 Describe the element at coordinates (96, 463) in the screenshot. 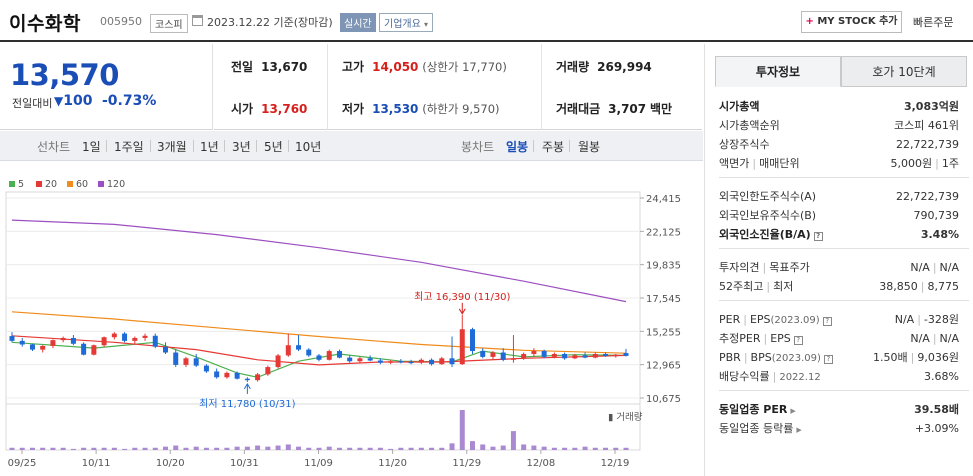

I see `x-tick-label: 10/11` at that location.